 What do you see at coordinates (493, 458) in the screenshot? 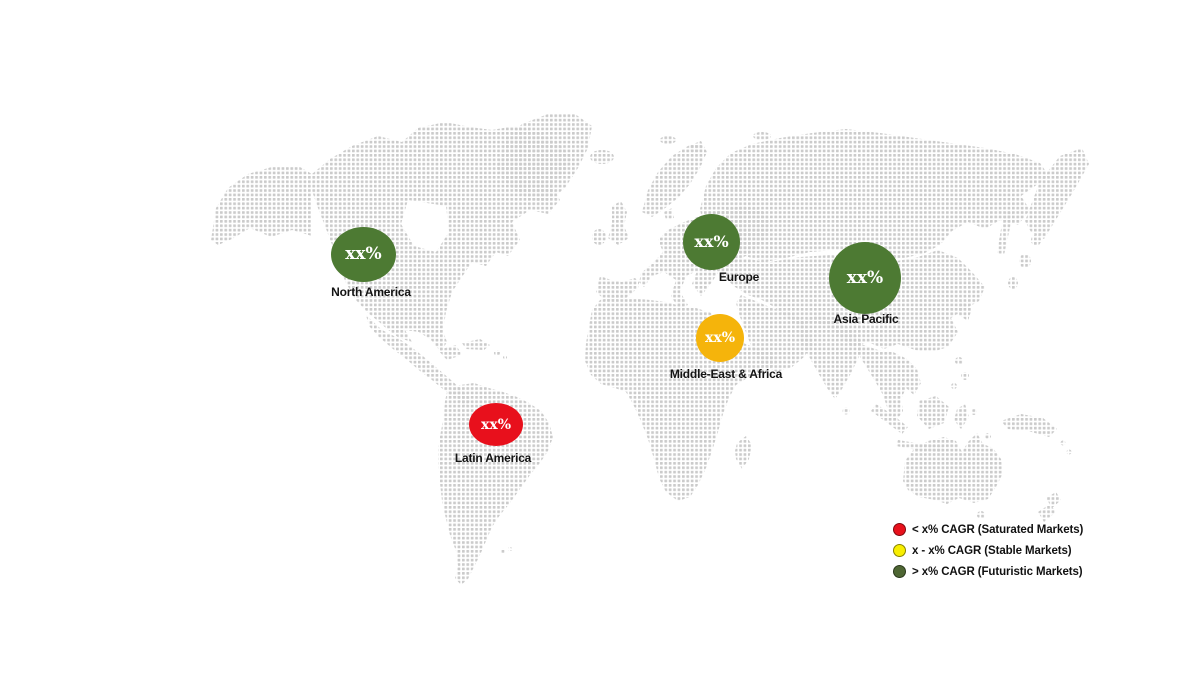
I see `region-label-latin-america: Latin America` at bounding box center [493, 458].